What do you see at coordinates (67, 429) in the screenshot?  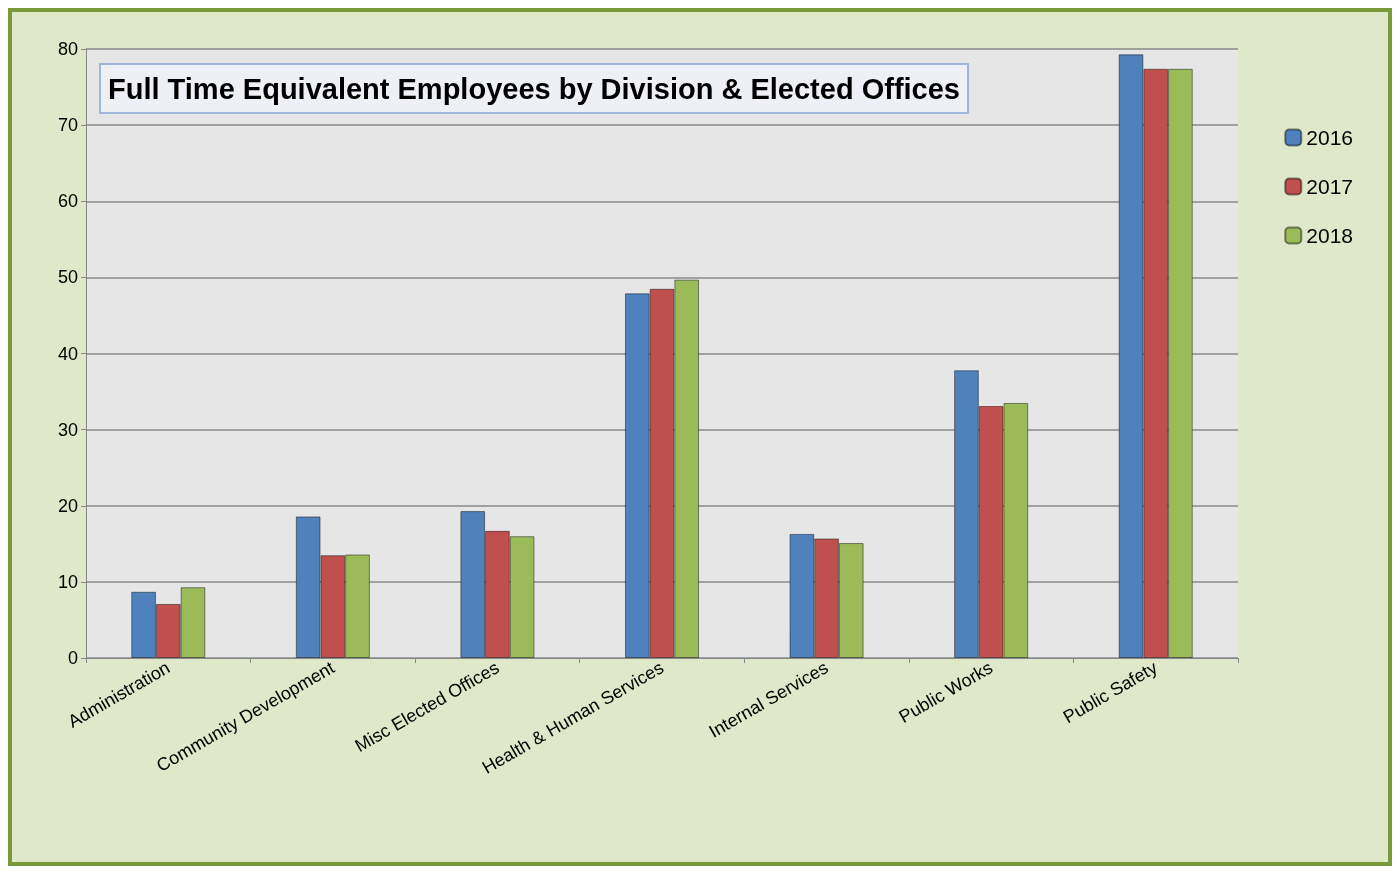 I see `y-tick-label: 30` at bounding box center [67, 429].